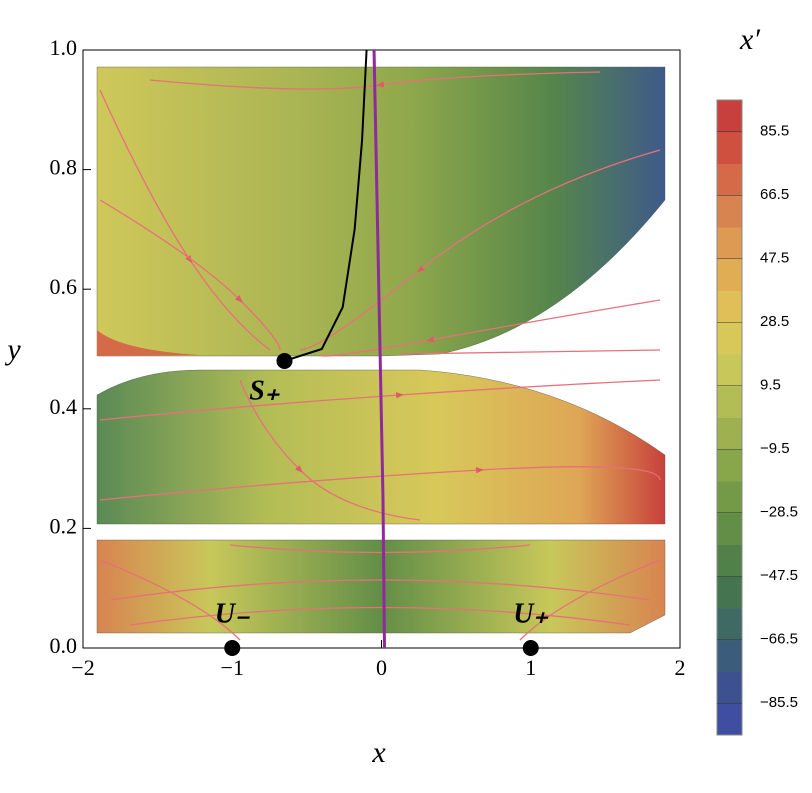  What do you see at coordinates (779, 512) in the screenshot?
I see `colorbar-tick-label: −28.5` at bounding box center [779, 512].